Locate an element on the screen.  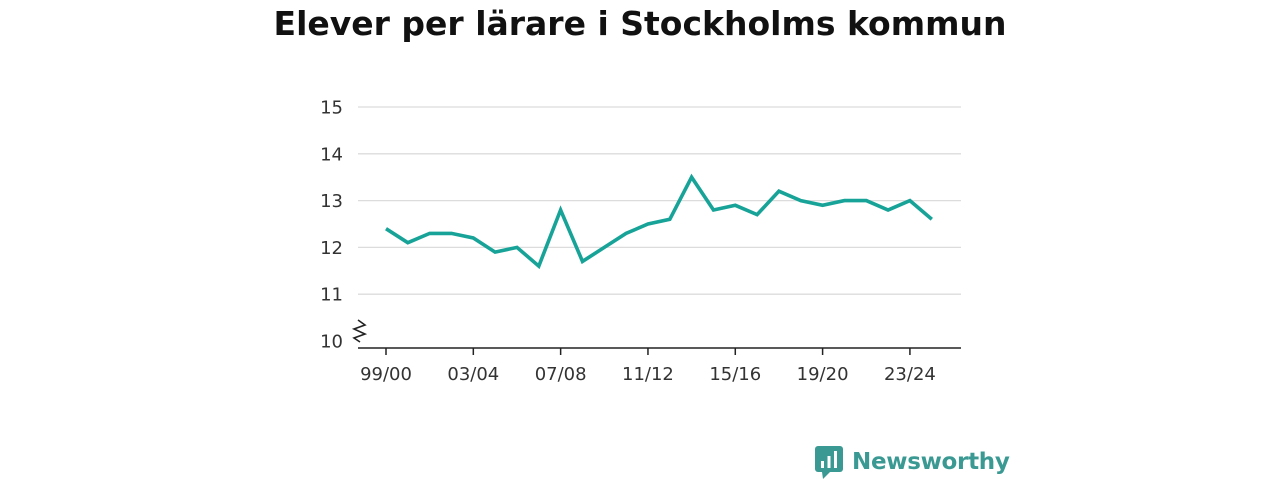
x-tick-label: 03/04 is located at coordinates (473, 374).